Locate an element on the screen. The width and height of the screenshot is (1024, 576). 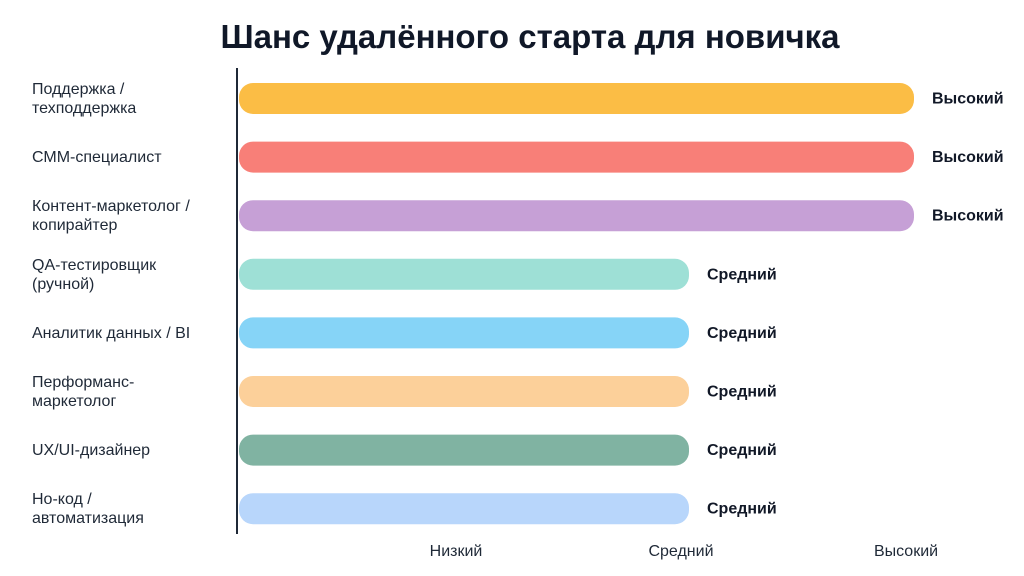
category-label: Аналитик данных / BI is located at coordinates (111, 333).